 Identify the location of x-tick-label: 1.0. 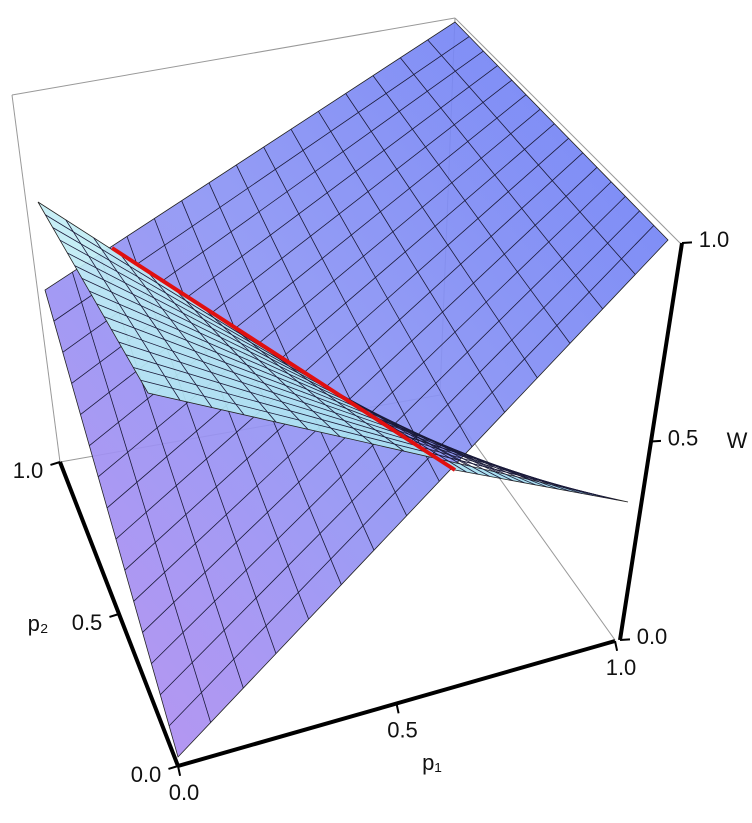
(621, 667).